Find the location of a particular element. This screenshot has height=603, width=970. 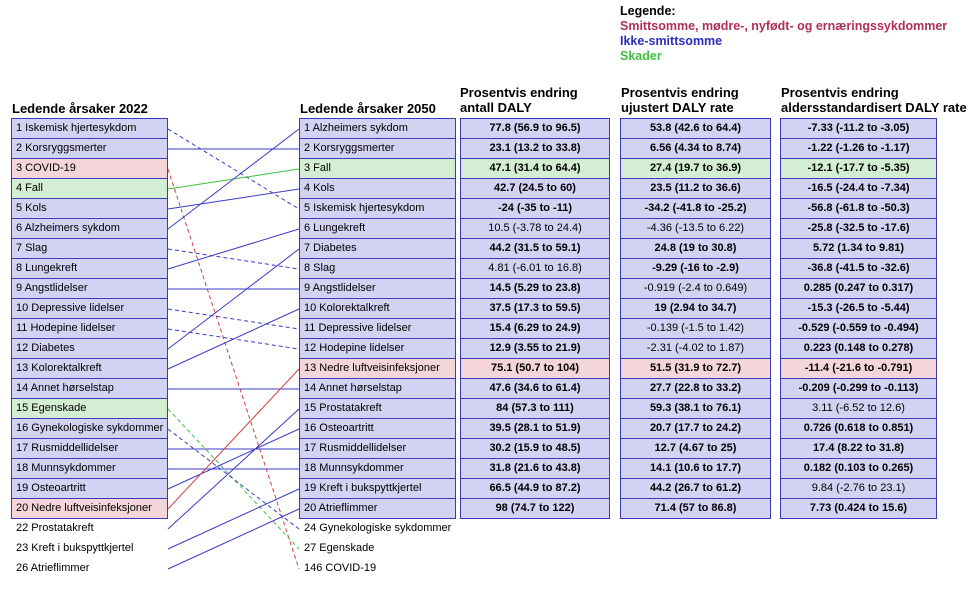

cause-2050-16: 16 Osteoartritt is located at coordinates (377, 428).